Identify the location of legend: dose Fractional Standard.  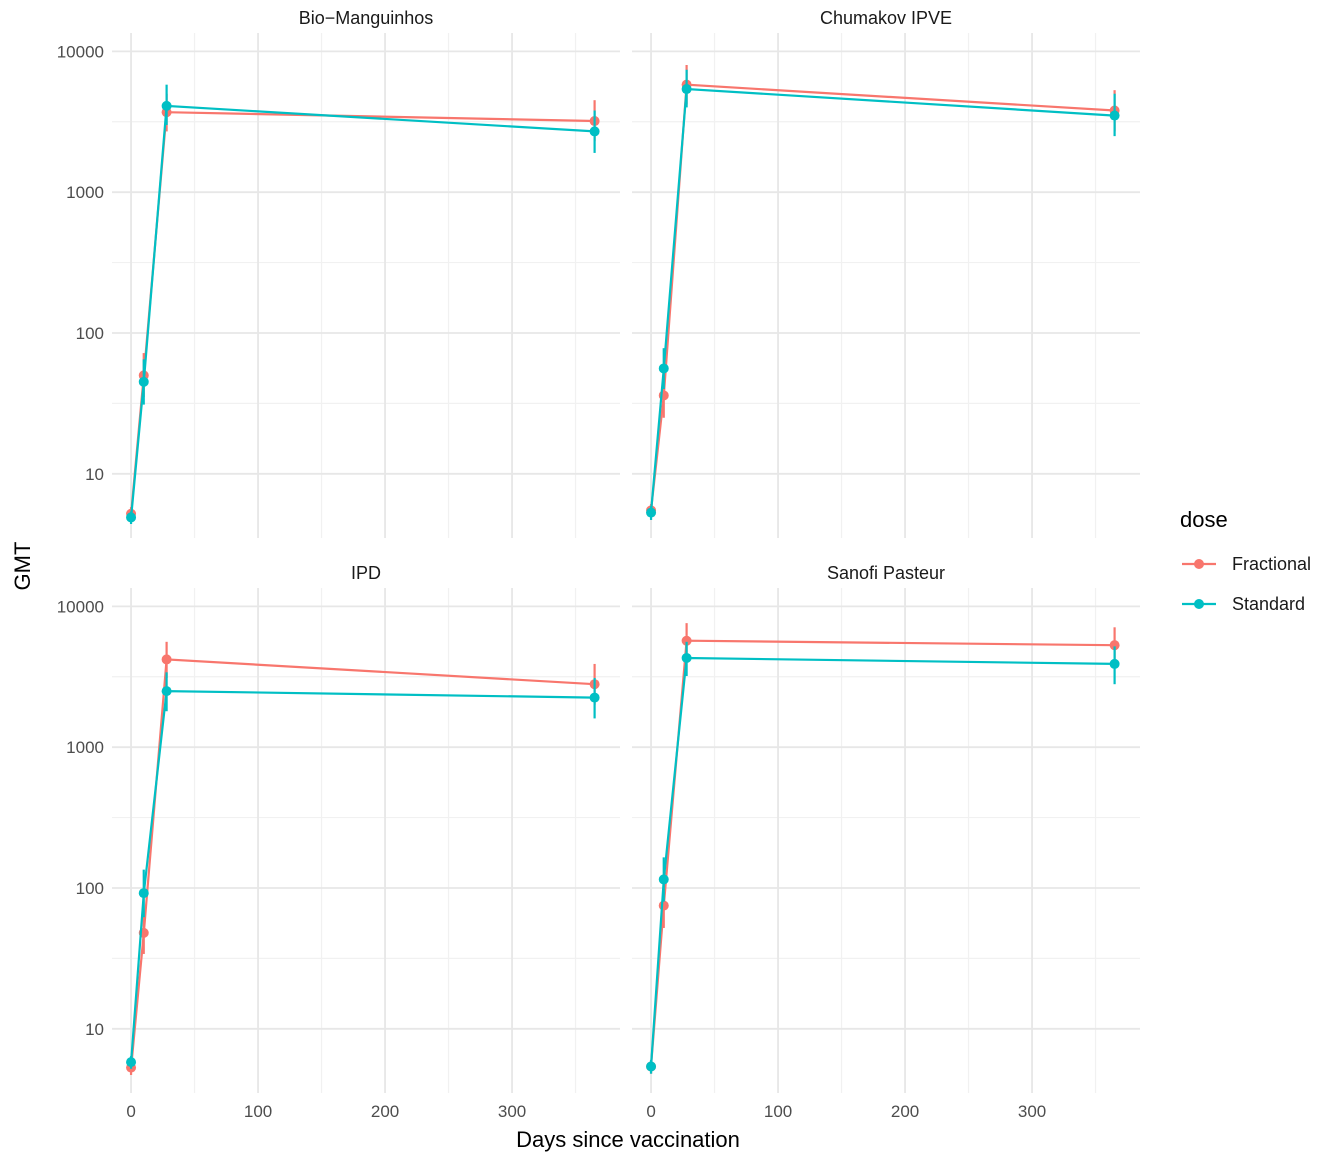
(1245, 560).